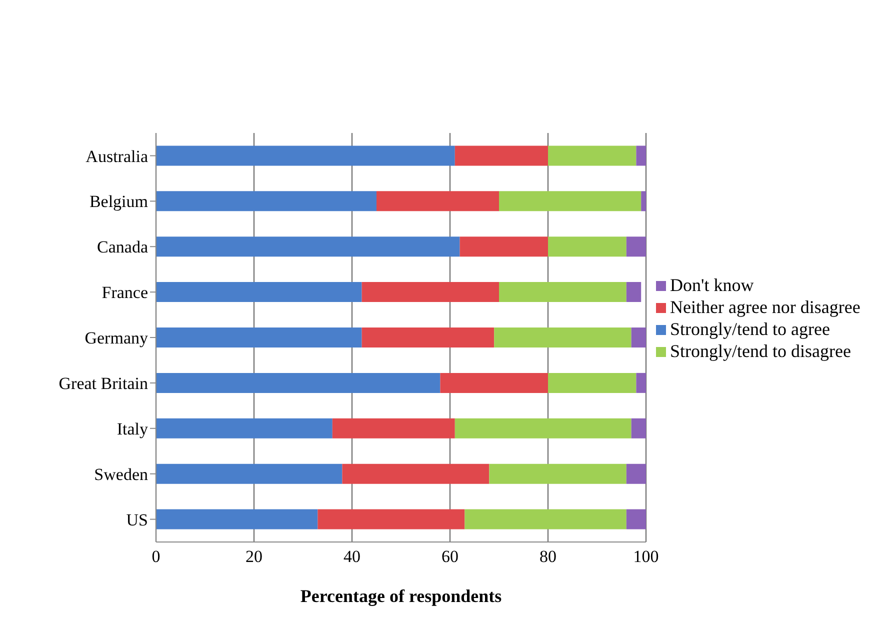  Describe the element at coordinates (117, 156) in the screenshot. I see `y-tick-label: Australia` at that location.